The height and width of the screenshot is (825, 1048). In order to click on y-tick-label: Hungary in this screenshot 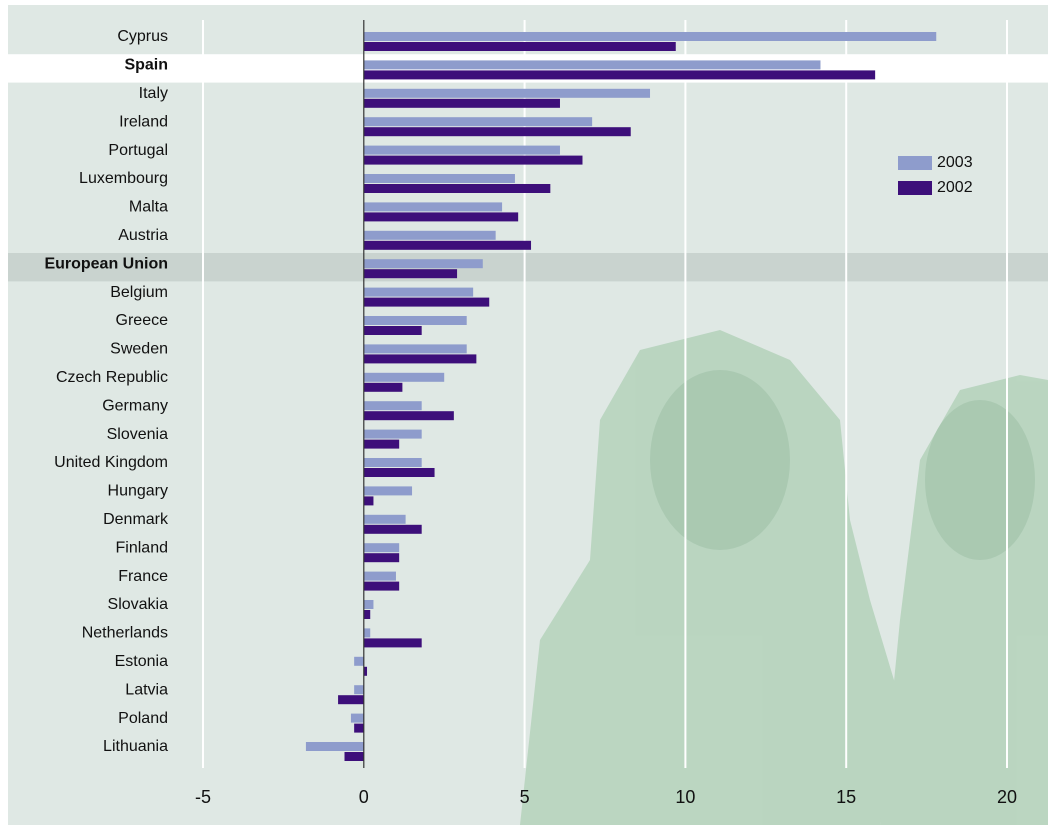, I will do `click(138, 491)`.